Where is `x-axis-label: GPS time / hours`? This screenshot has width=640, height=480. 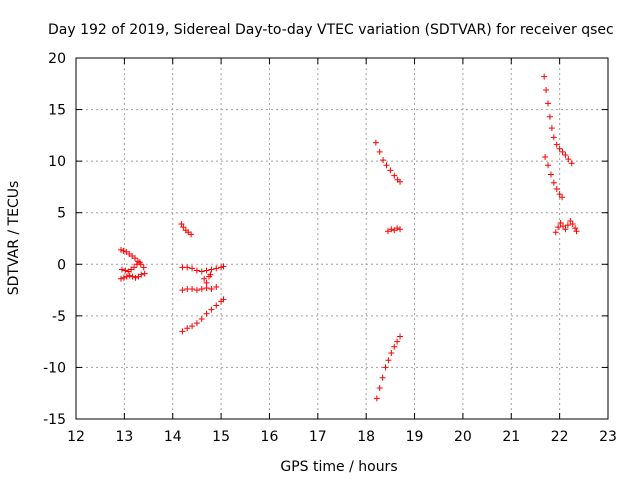 x-axis-label: GPS time / hours is located at coordinates (338, 467).